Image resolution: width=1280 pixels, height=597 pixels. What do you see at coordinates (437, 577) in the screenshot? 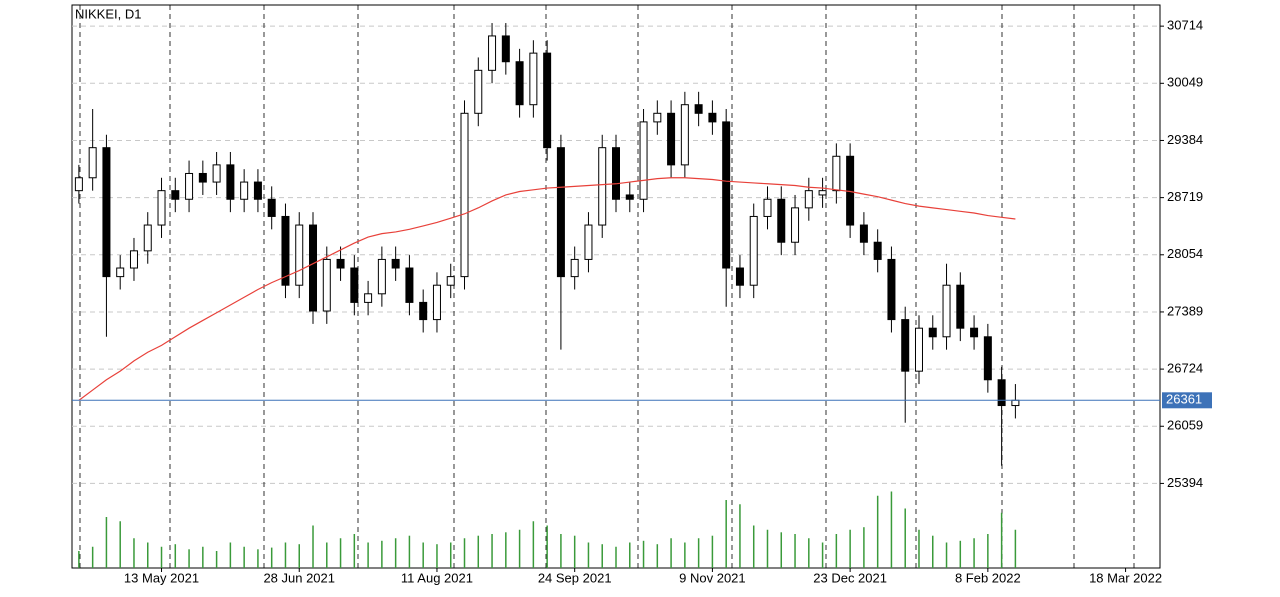
I see `x-tick-label: 11 Aug 2021` at bounding box center [437, 577].